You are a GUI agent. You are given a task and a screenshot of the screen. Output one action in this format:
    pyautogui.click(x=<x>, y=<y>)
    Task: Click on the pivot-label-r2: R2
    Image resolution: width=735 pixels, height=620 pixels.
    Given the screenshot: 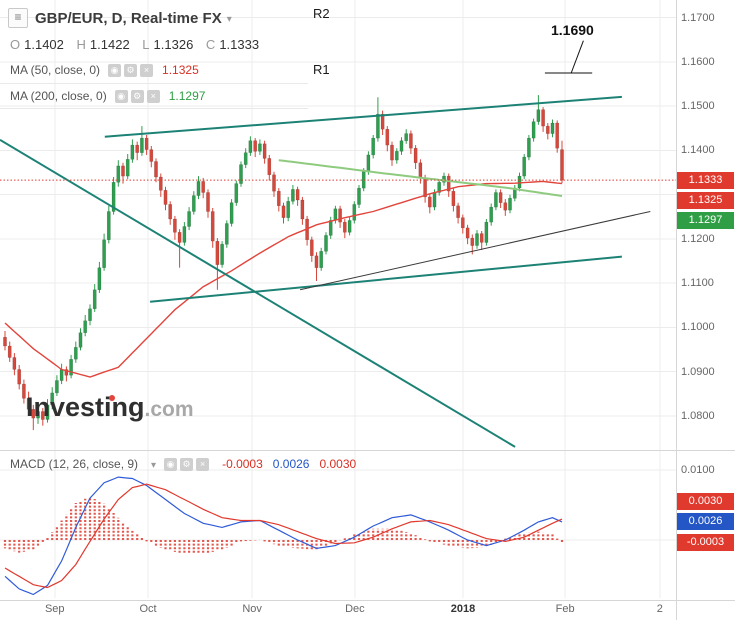 What is the action you would take?
    pyautogui.click(x=321, y=13)
    